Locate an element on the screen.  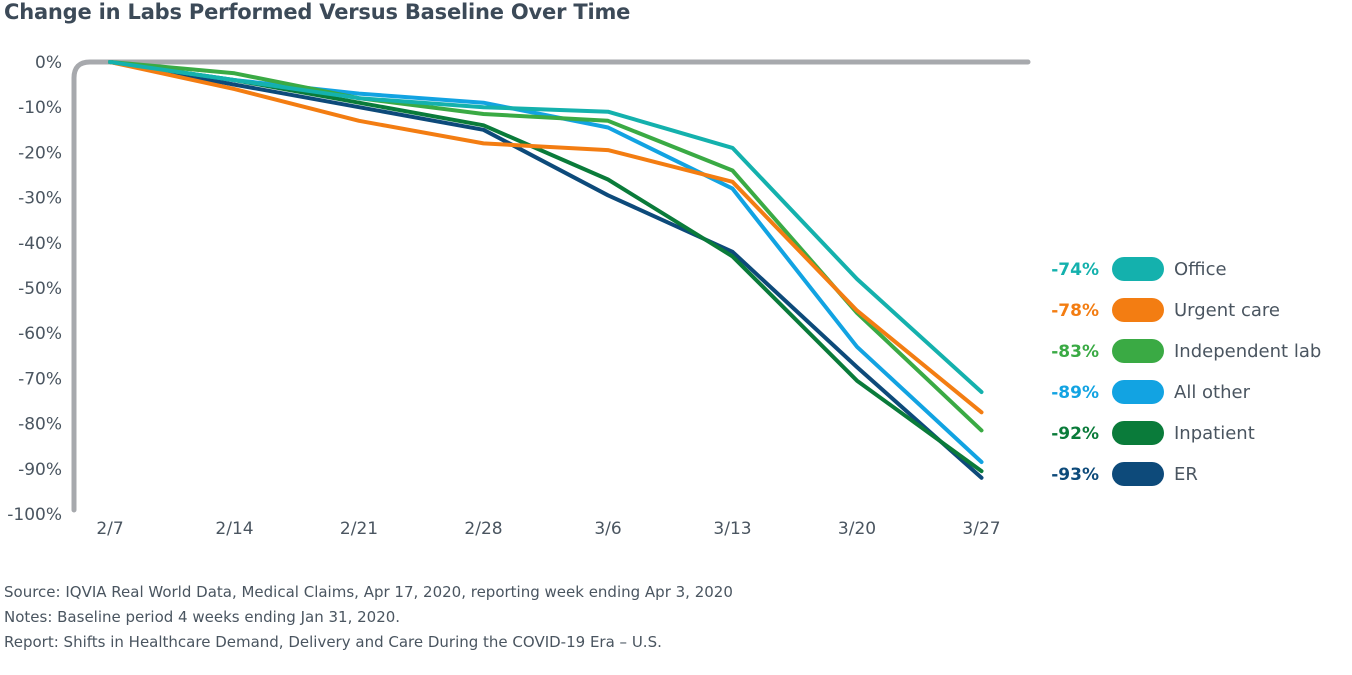
legend-item: -74% Office is located at coordinates (1139, 269).